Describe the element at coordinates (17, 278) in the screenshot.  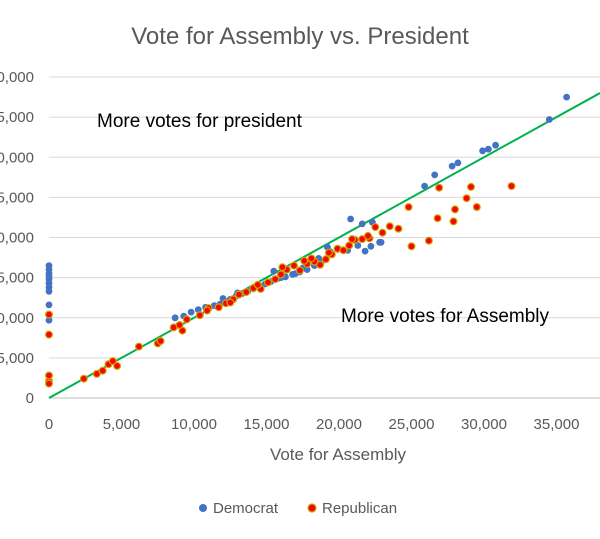
I see `y-tick-label: 15,000` at that location.